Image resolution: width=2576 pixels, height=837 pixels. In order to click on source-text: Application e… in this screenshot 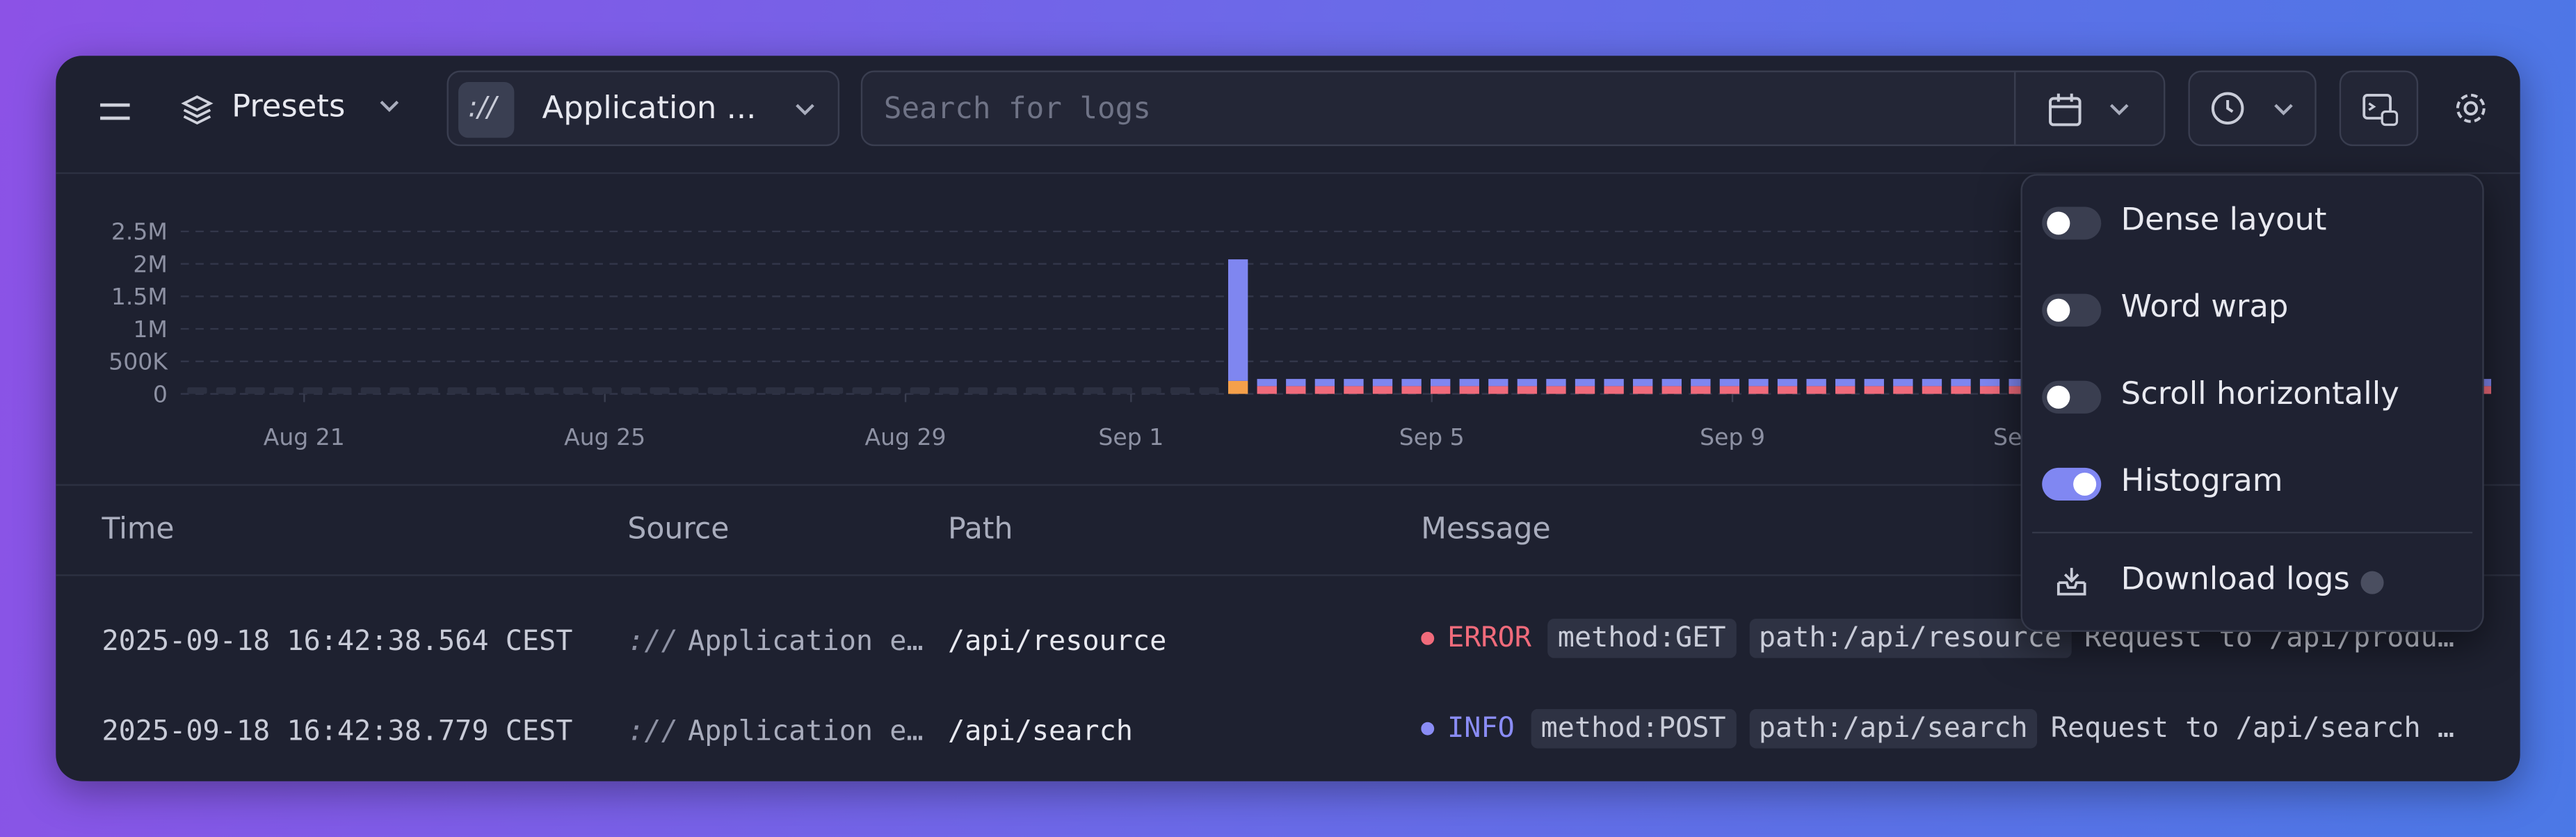, I will do `click(806, 641)`.